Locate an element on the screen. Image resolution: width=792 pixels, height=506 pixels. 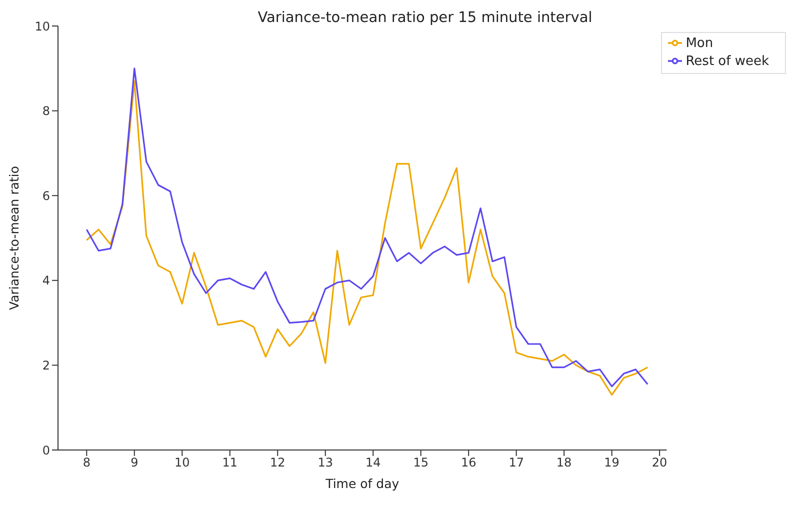
x-tick-label: 18 is located at coordinates (564, 463).